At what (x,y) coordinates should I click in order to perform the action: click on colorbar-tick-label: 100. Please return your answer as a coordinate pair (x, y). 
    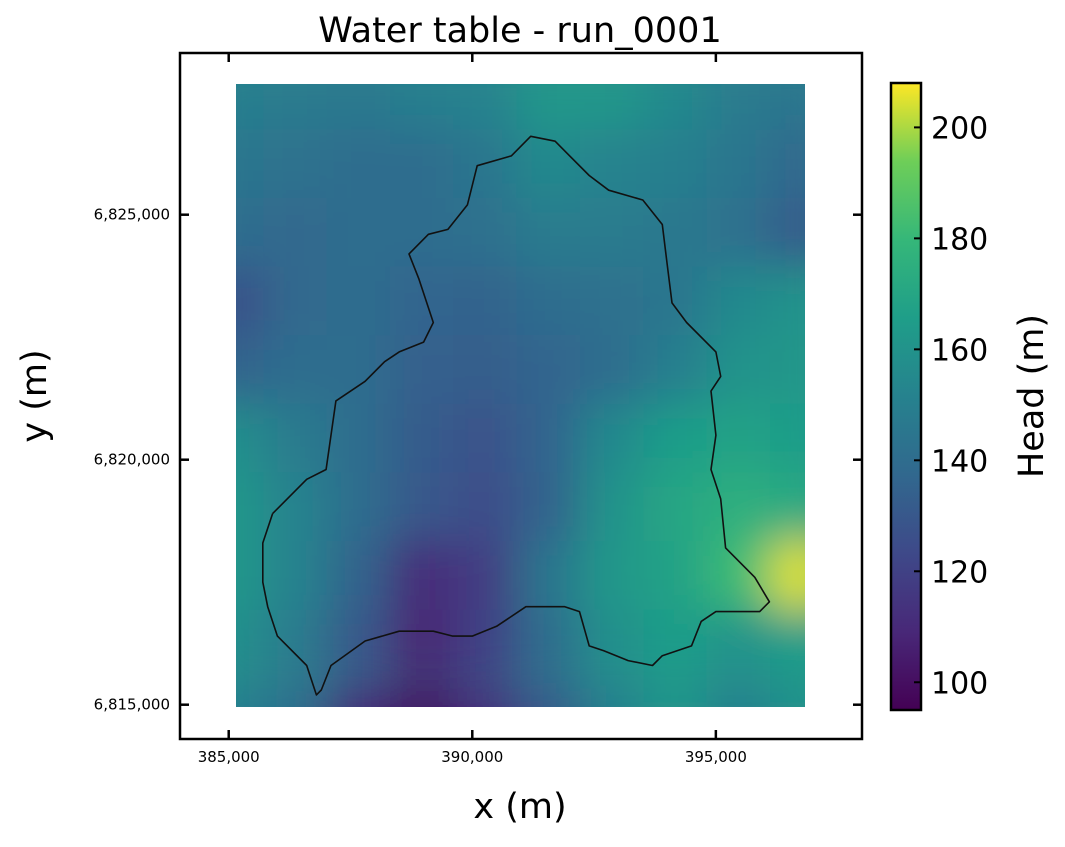
    Looking at the image, I should click on (959, 683).